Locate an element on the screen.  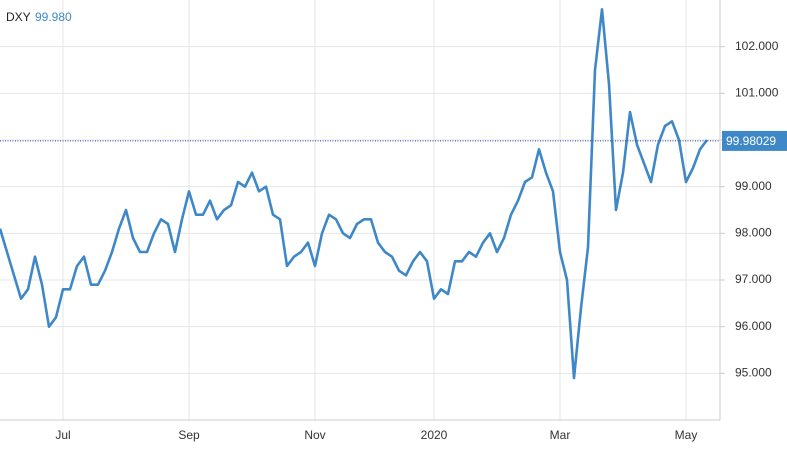
y-tick-label: 101.000 is located at coordinates (757, 93).